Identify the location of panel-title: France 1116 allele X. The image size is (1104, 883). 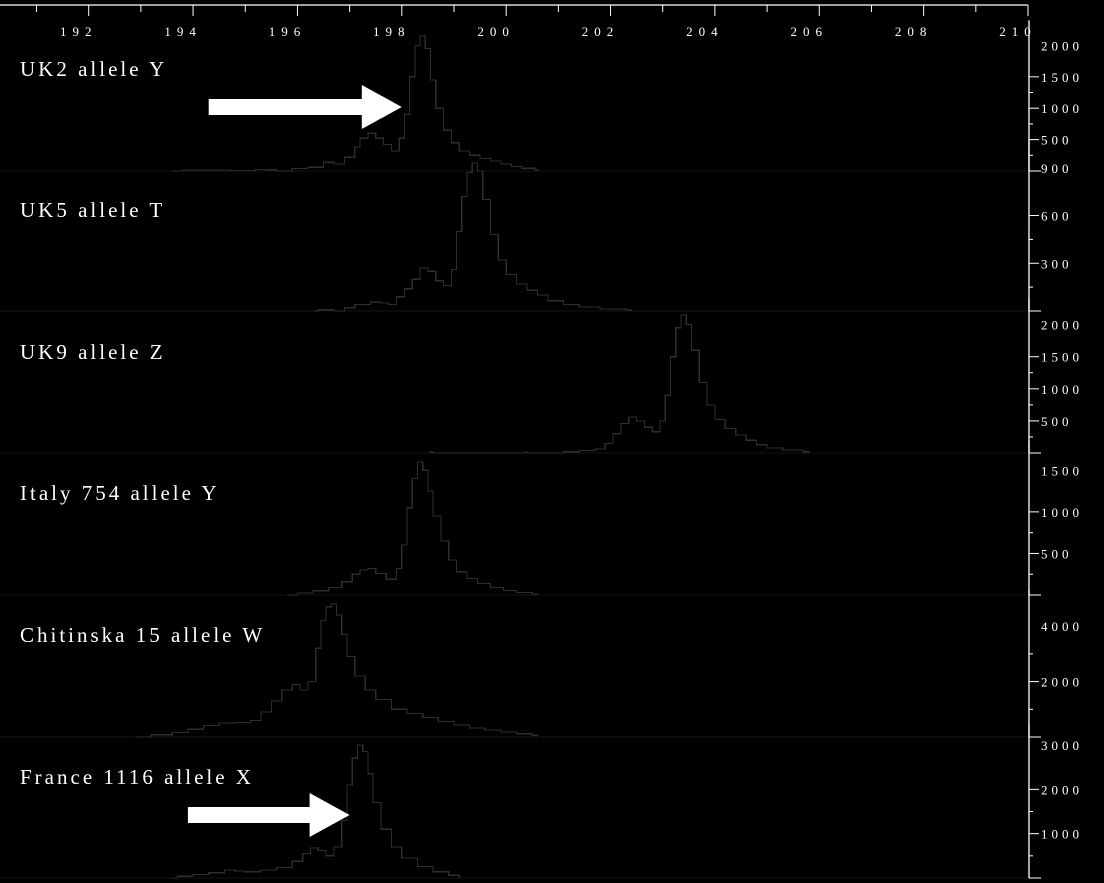
(137, 777).